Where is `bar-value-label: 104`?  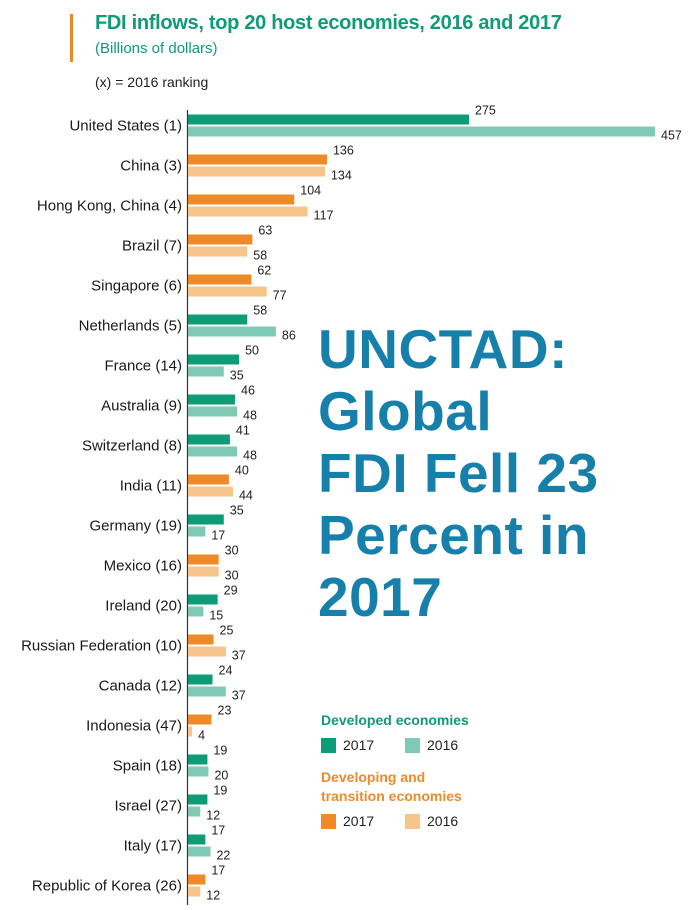 bar-value-label: 104 is located at coordinates (310, 191).